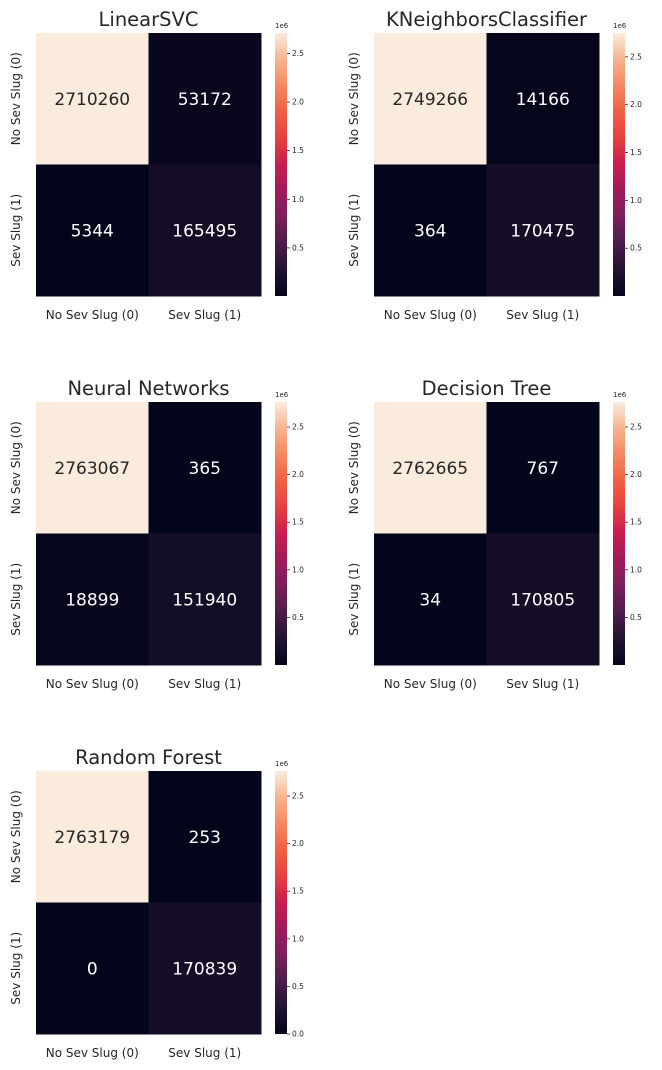 Image resolution: width=662 pixels, height=1070 pixels. Describe the element at coordinates (487, 19) in the screenshot. I see `chart-title: KNeighborsClassifier` at that location.